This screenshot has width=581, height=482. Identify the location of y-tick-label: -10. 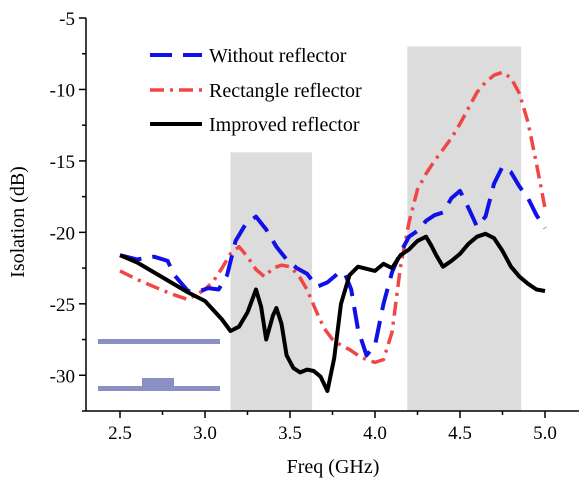
(62, 90).